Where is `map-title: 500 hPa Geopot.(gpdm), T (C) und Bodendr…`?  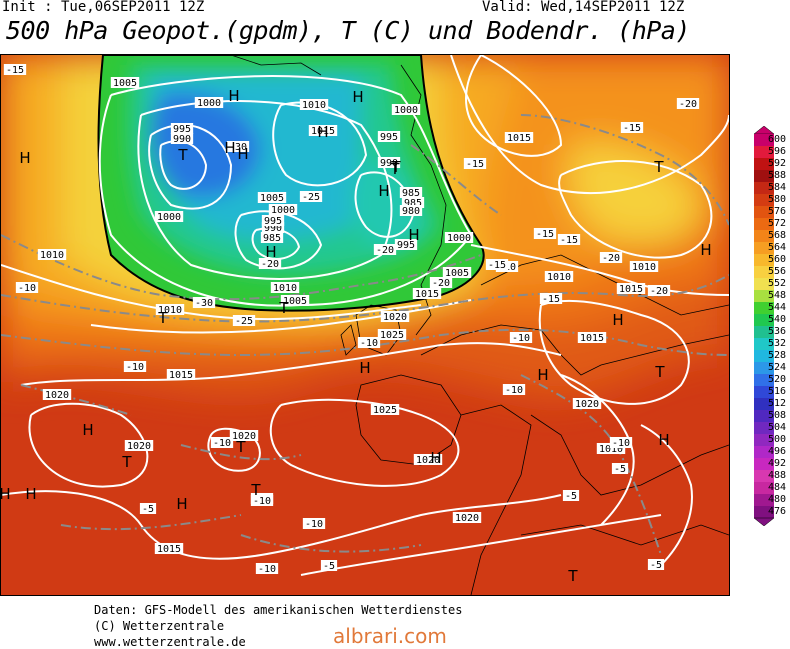
map-title: 500 hPa Geopot.(gpdm), T (C) und Bodendr… is located at coordinates (348, 30).